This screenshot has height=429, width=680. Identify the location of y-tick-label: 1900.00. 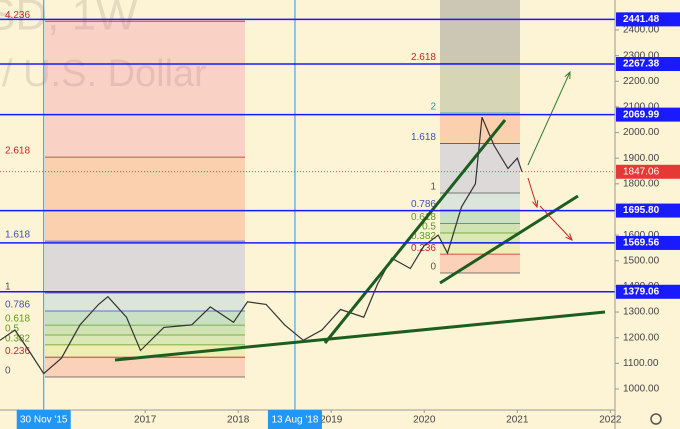
(641, 158).